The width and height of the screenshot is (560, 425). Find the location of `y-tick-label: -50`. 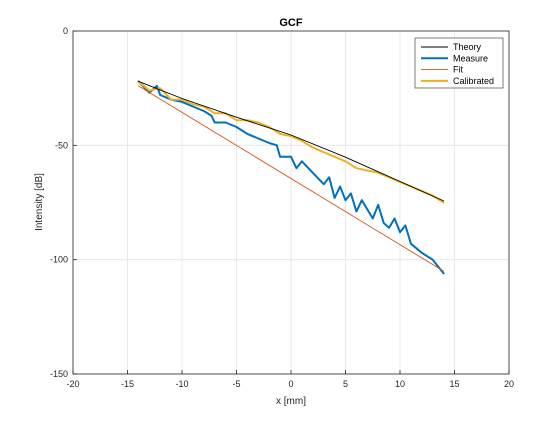

y-tick-label: -50 is located at coordinates (61, 145).